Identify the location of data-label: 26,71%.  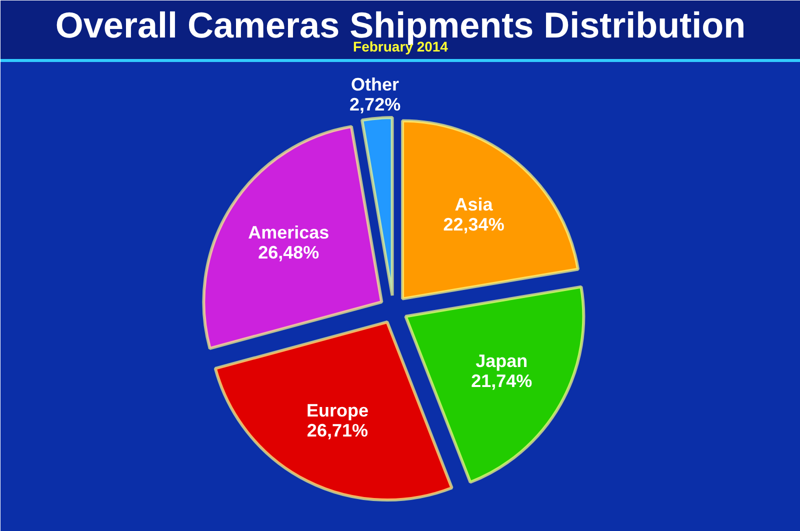
(337, 430).